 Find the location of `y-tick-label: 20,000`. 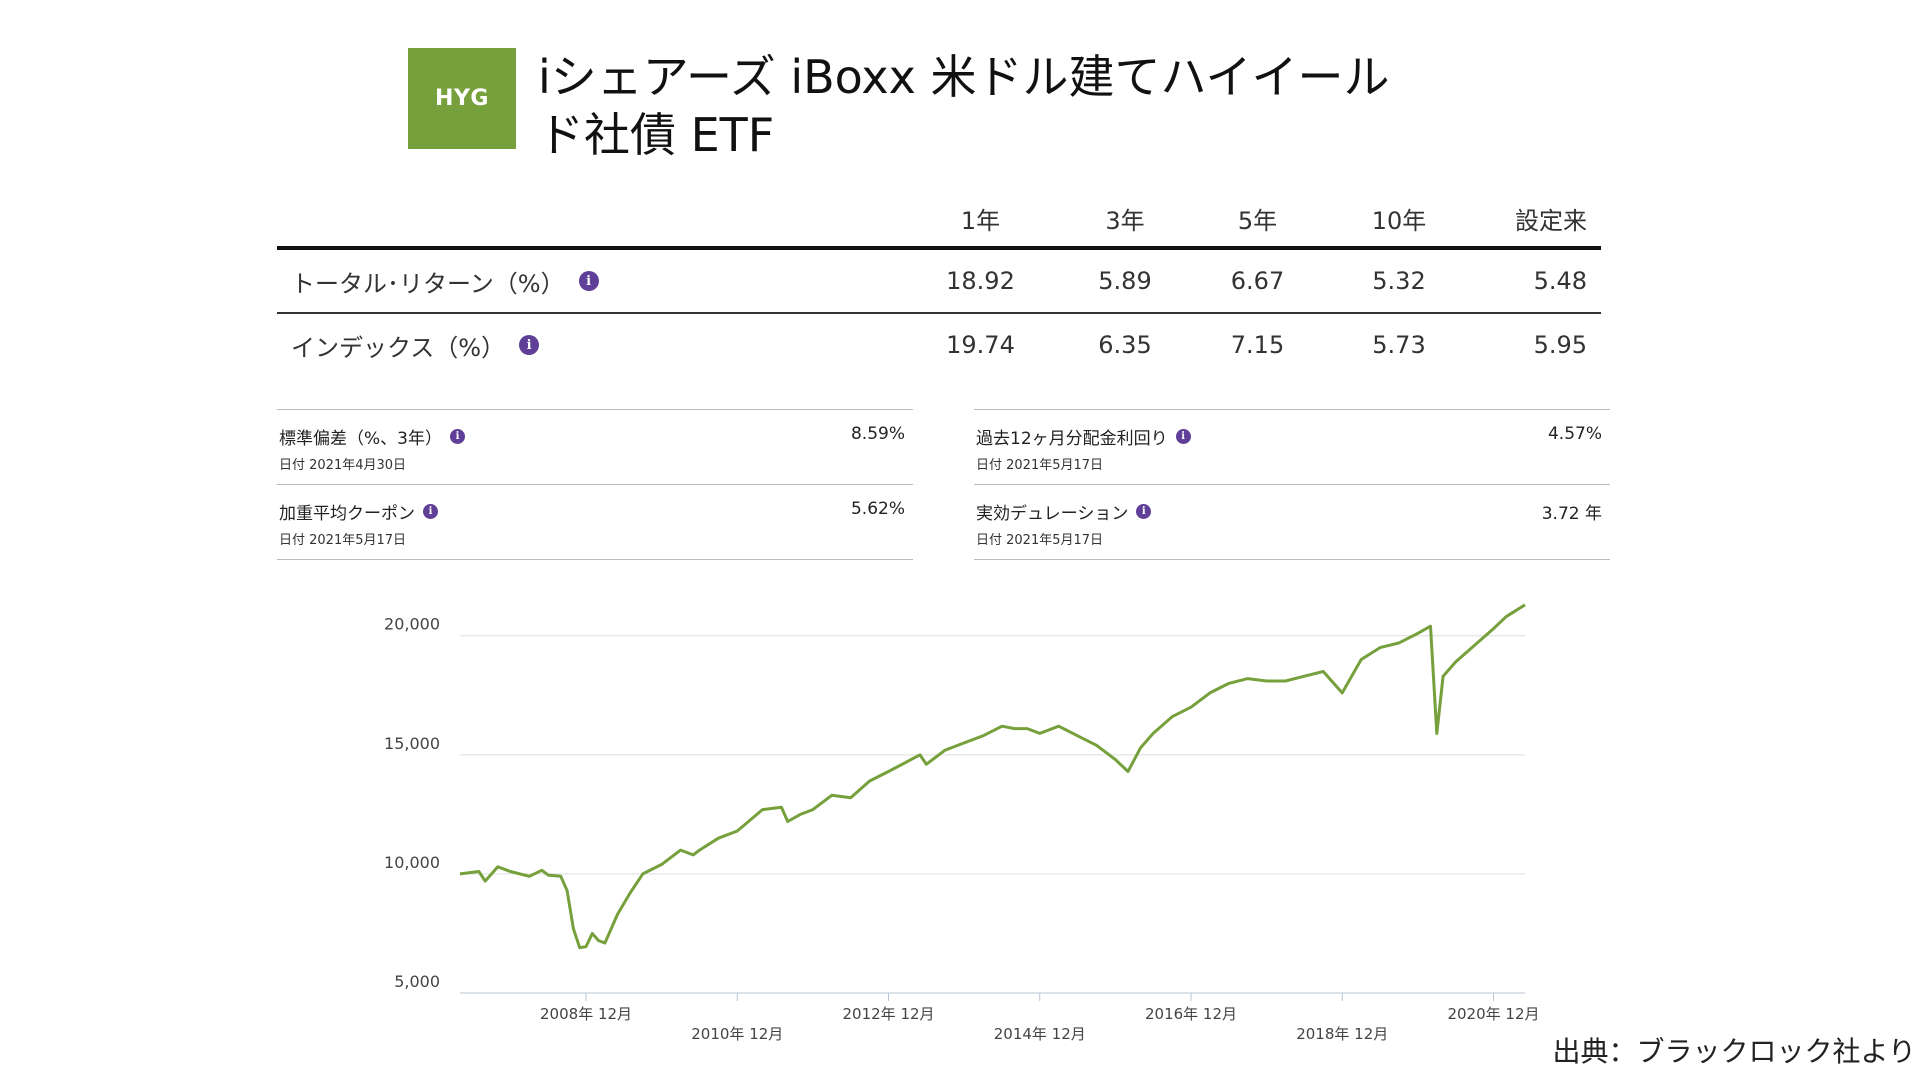

y-tick-label: 20,000 is located at coordinates (412, 624).